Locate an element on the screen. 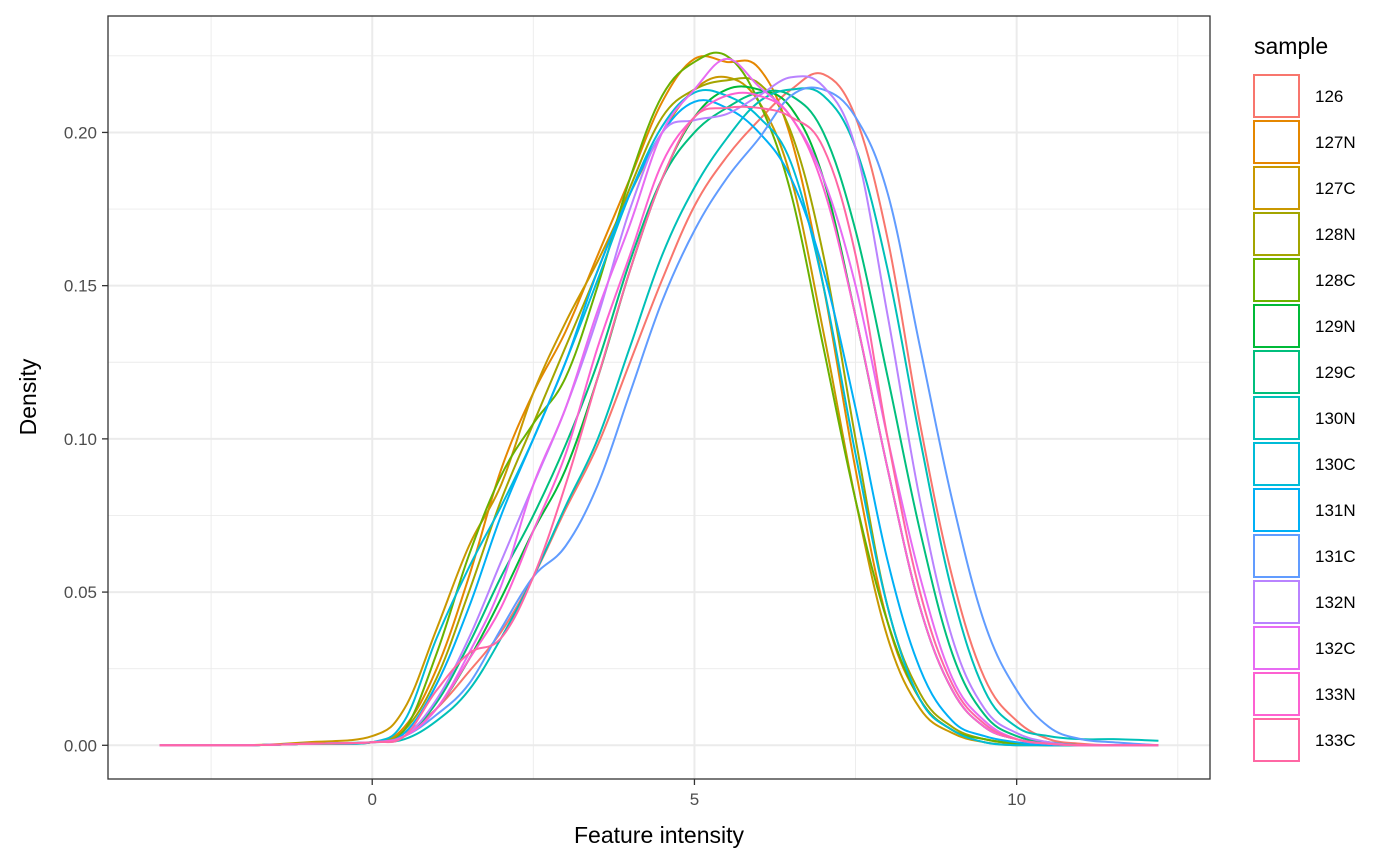 The image size is (1400, 865). y-tick-label: 0.20 is located at coordinates (80, 132).